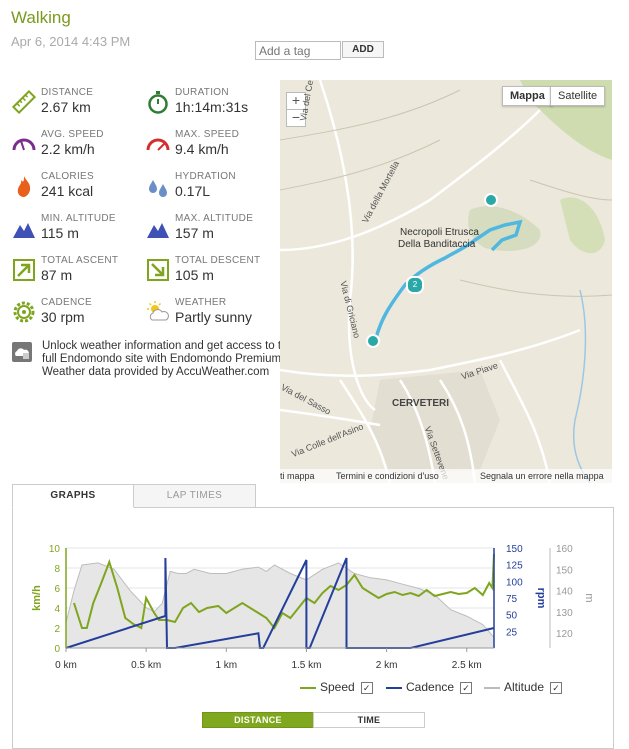 The width and height of the screenshot is (629, 749). Describe the element at coordinates (207, 134) in the screenshot. I see `stat-label: MAX. SPEED` at that location.